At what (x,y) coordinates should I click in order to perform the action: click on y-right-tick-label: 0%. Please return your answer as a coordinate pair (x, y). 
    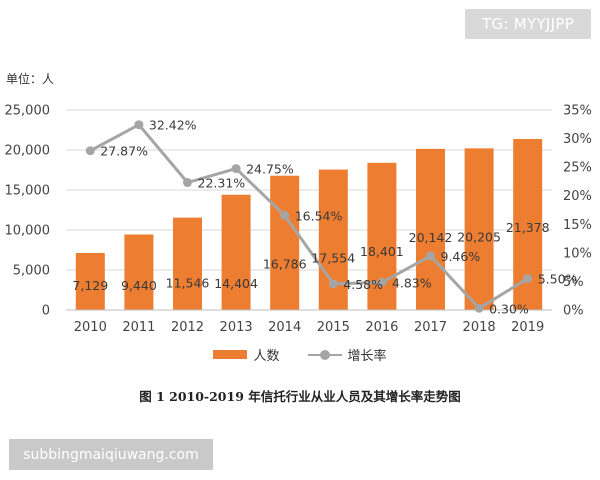
    Looking at the image, I should click on (573, 311).